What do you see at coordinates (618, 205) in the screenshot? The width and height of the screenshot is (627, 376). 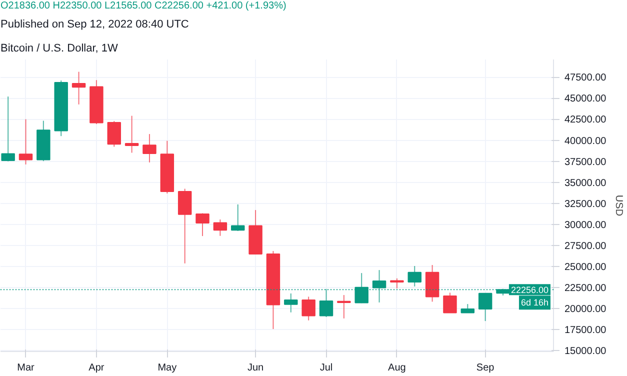 I see `y-axis-title: USD` at bounding box center [618, 205].